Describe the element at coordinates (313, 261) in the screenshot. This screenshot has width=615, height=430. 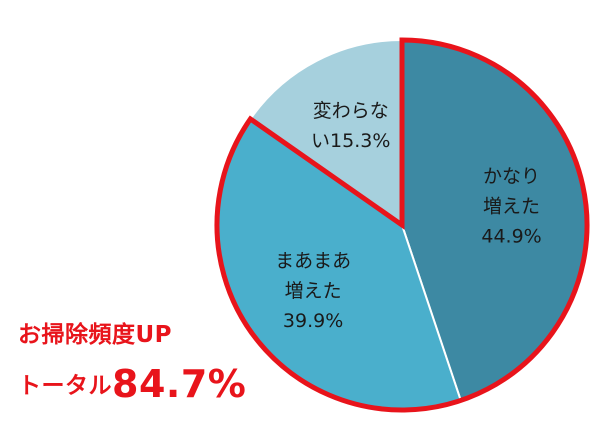
I see `slice-label-2-line-1: まあまあ` at that location.